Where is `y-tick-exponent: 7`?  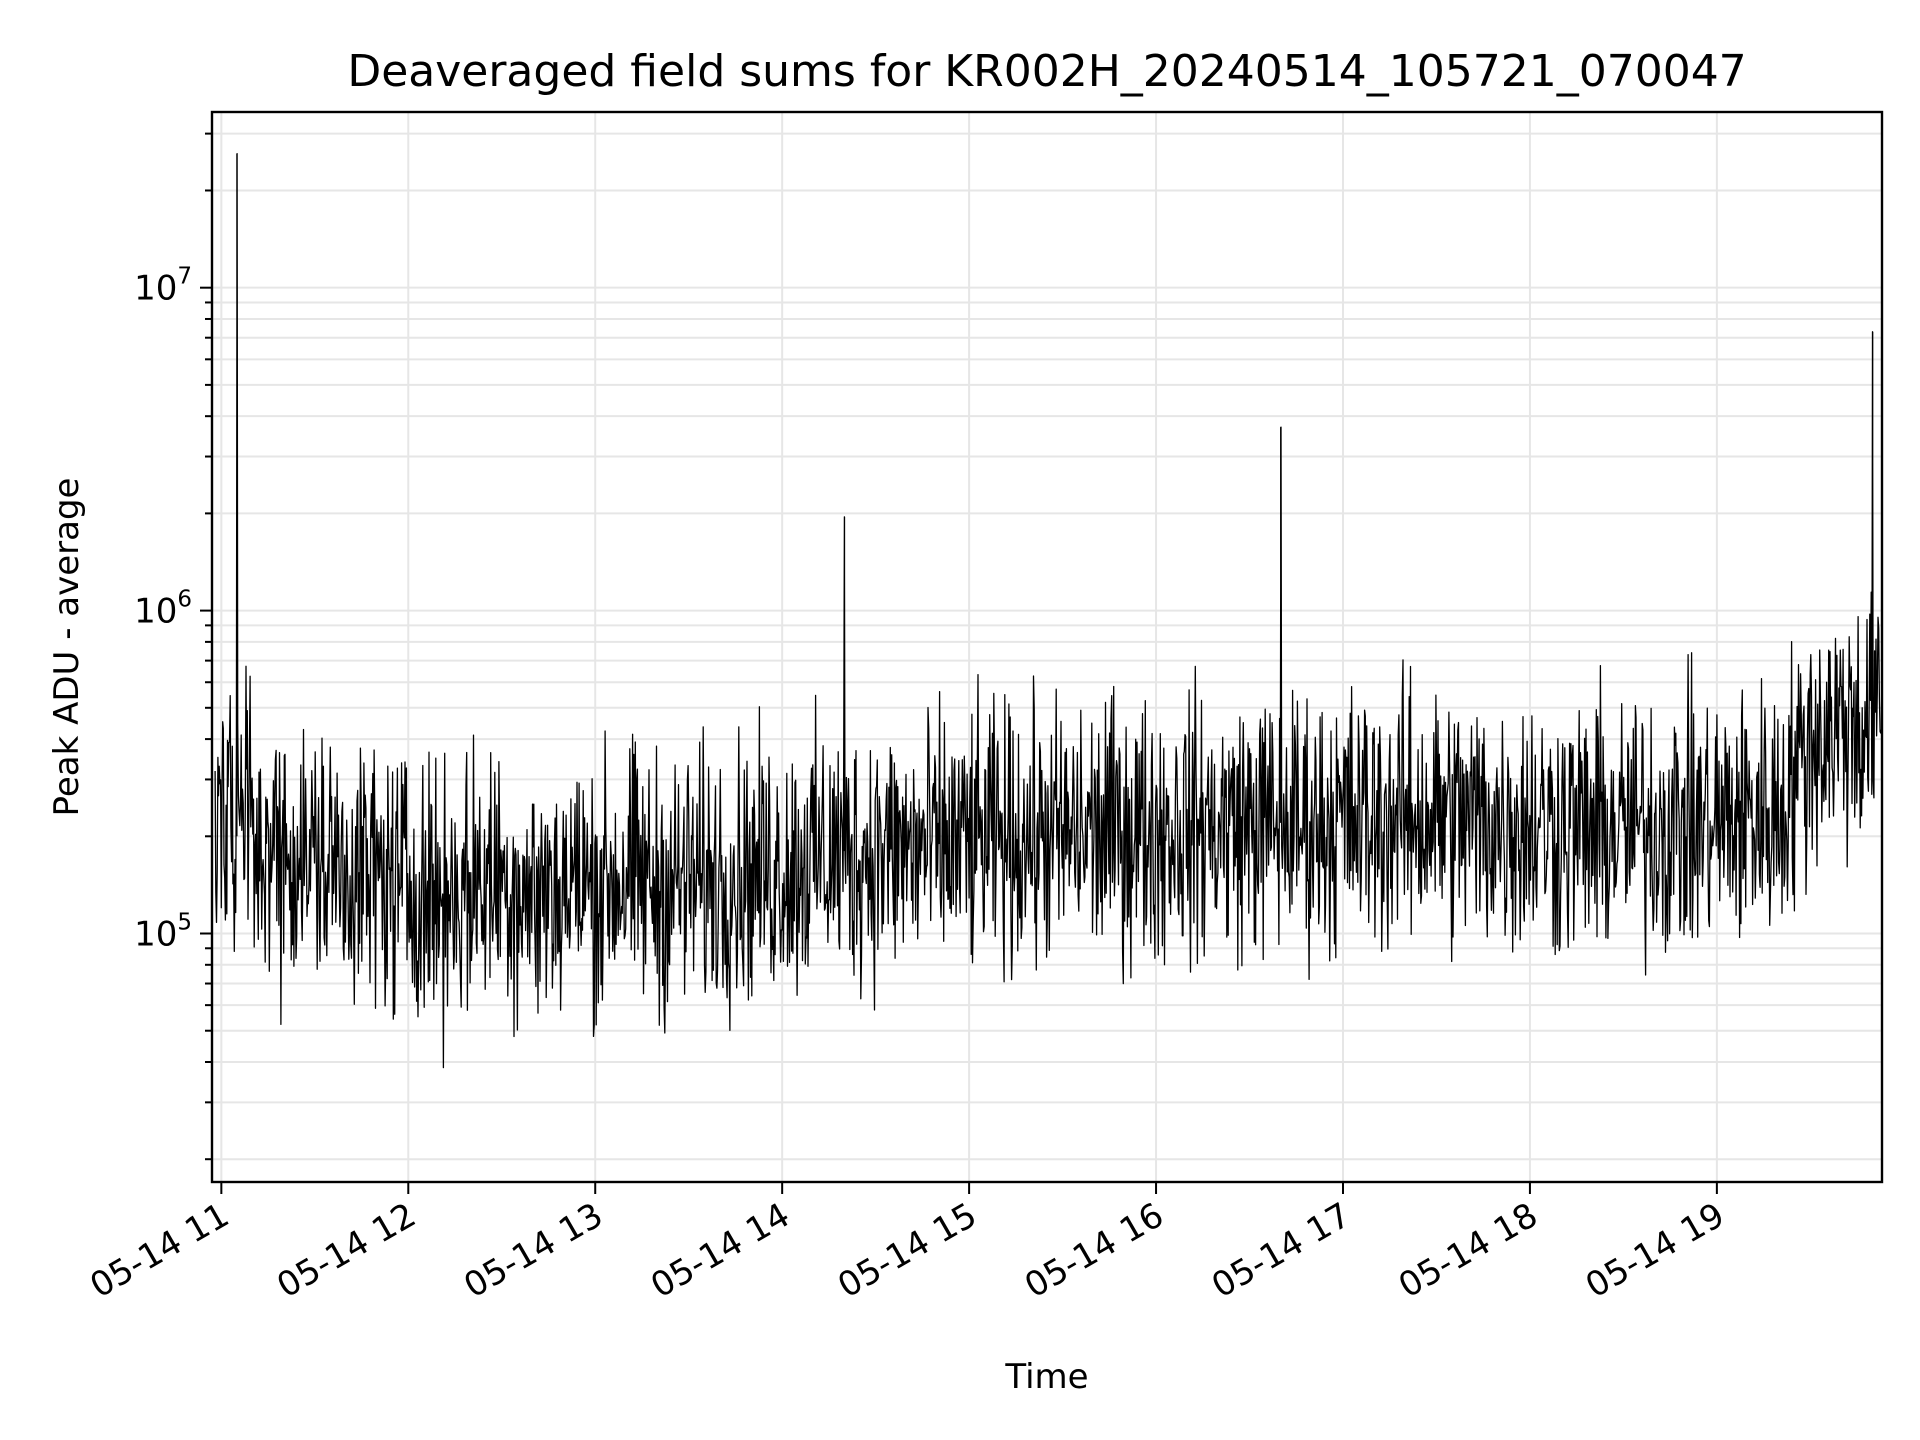
y-tick-exponent: 7 is located at coordinates (184, 277).